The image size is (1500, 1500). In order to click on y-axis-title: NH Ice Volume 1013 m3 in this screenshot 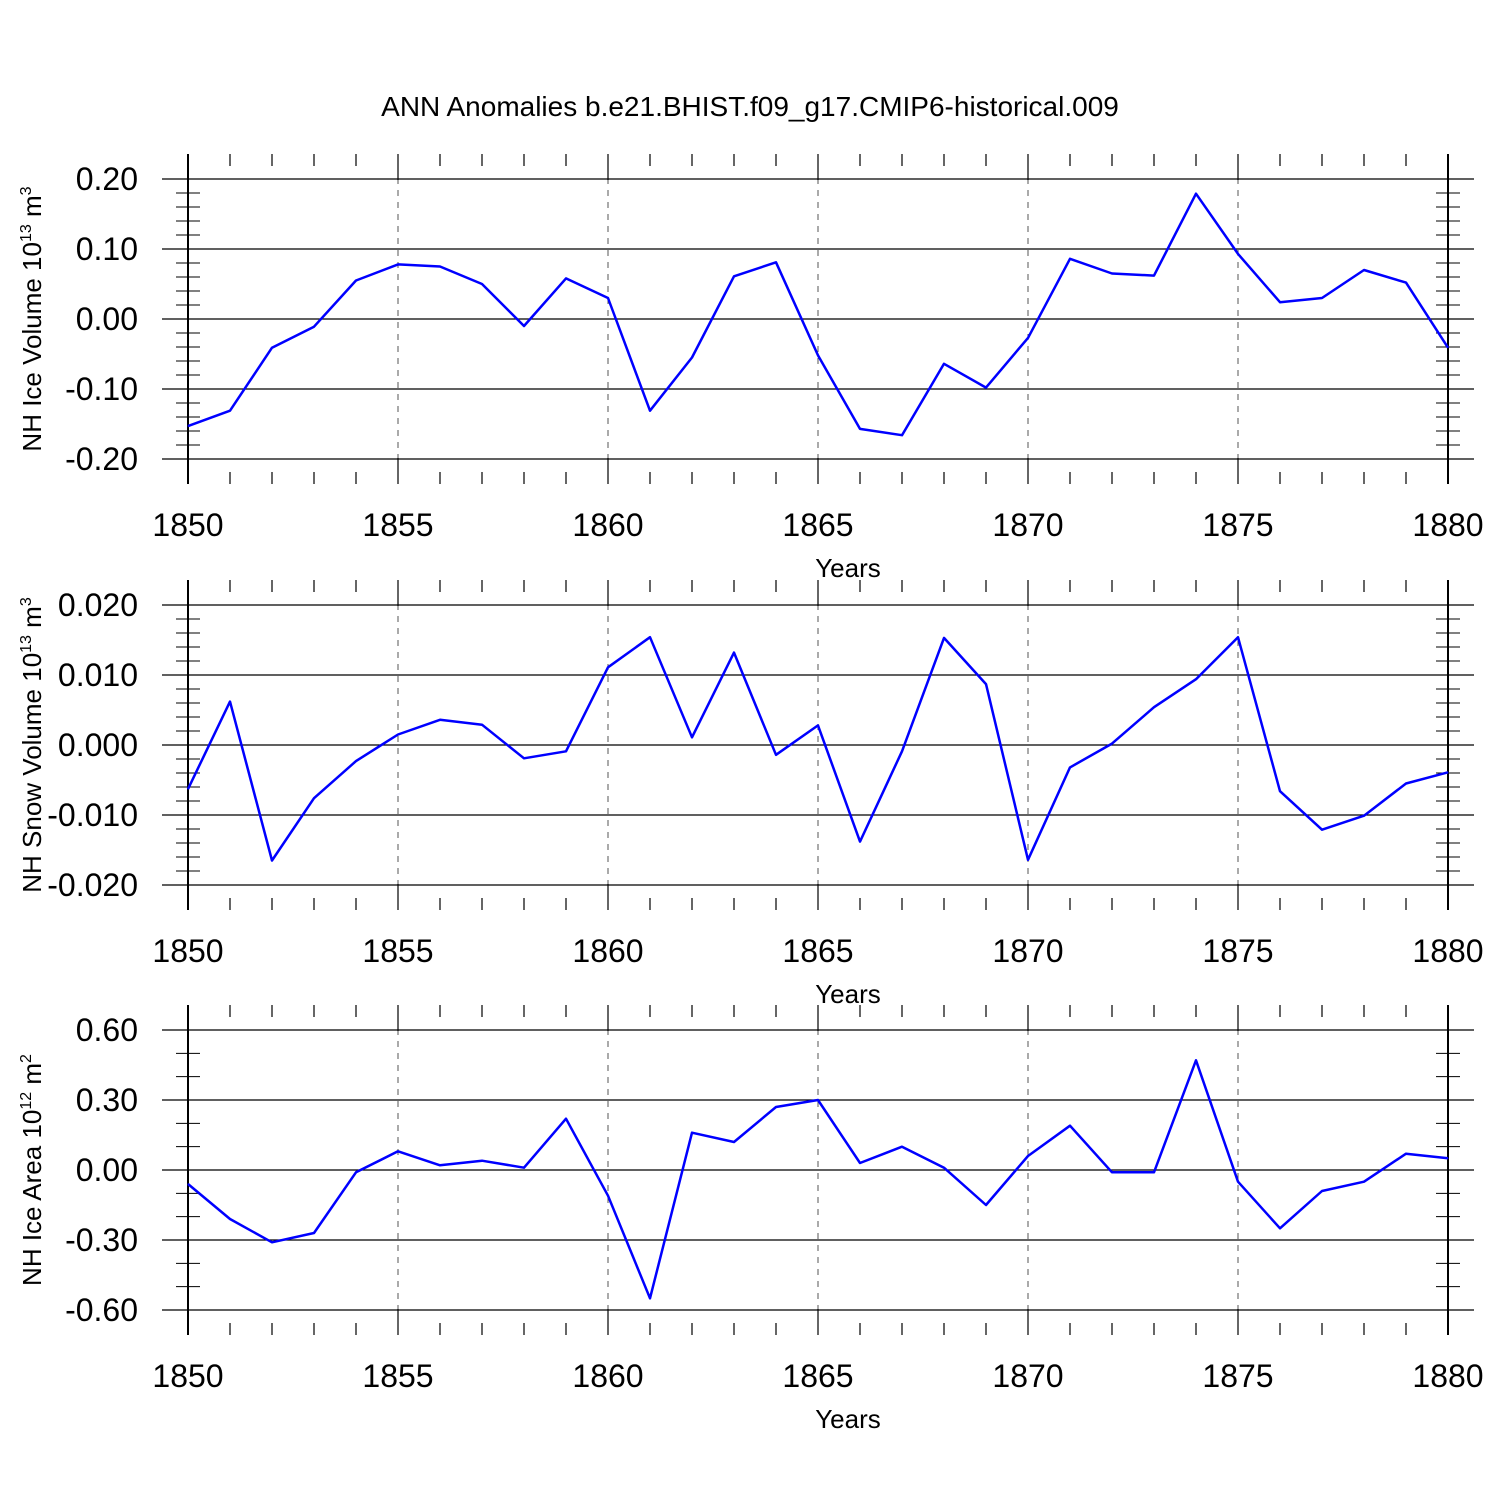, I will do `click(32, 318)`.